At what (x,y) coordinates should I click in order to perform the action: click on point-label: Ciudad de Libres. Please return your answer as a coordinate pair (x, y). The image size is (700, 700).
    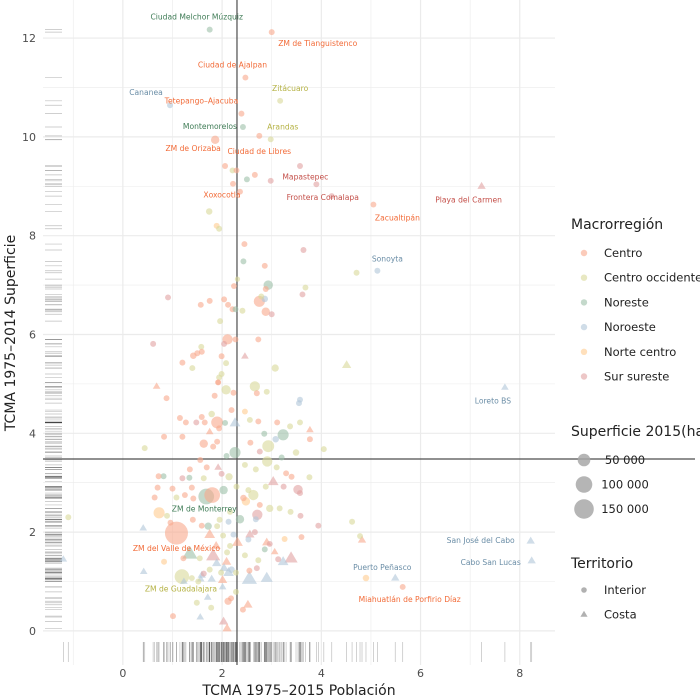
    Looking at the image, I should click on (260, 151).